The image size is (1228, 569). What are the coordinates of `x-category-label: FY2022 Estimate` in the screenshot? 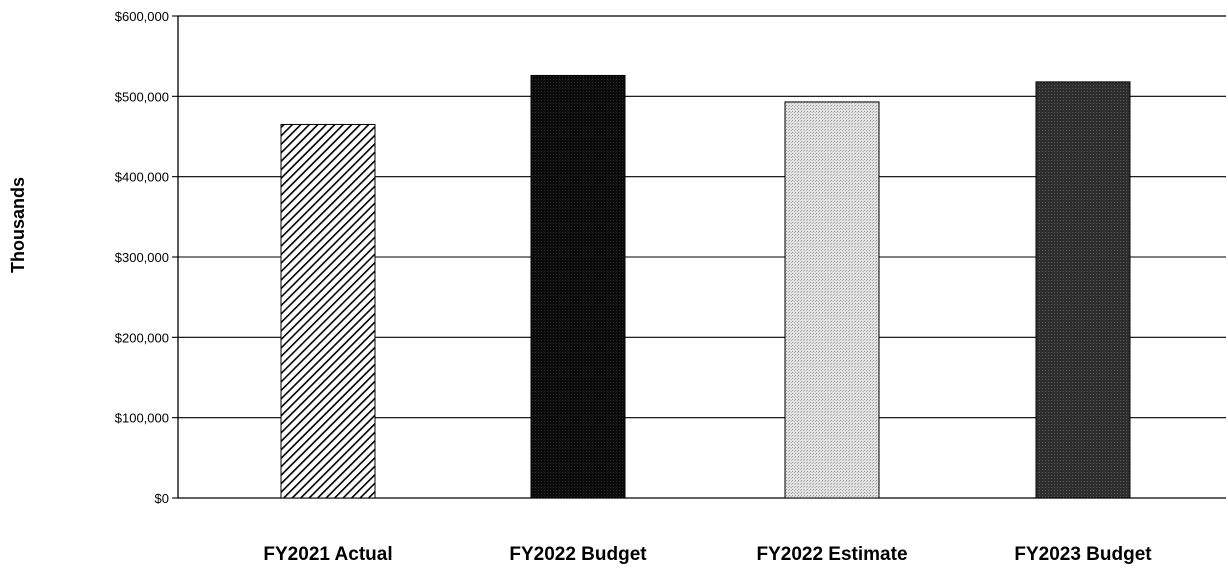 It's located at (831, 554).